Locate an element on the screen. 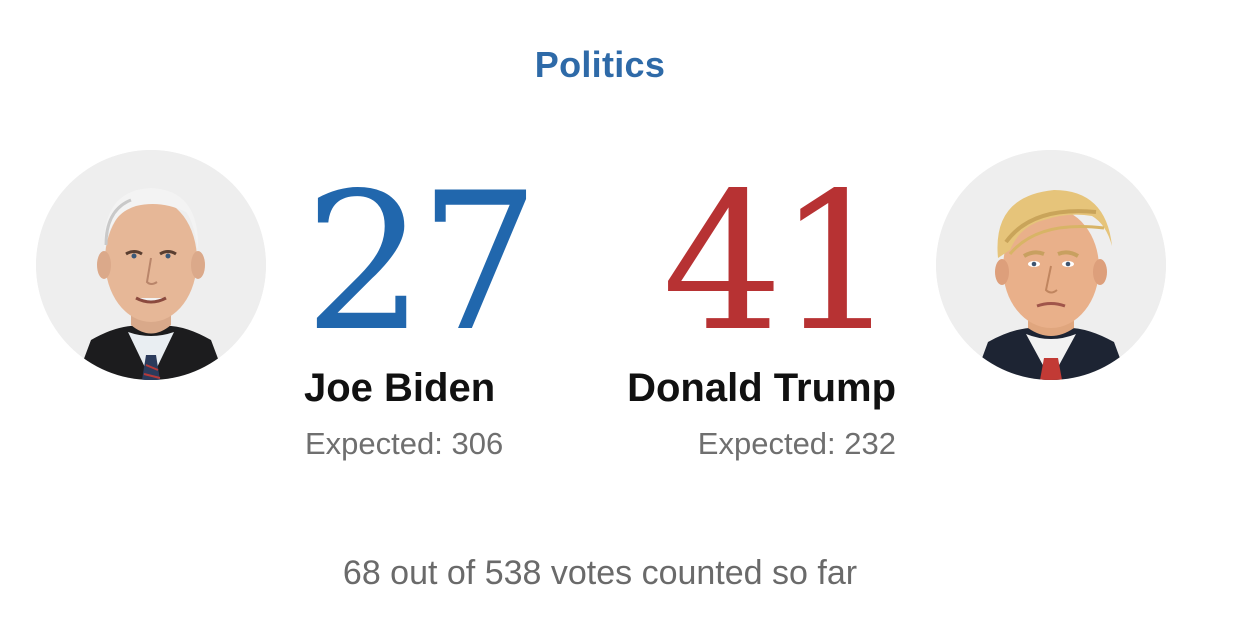 The height and width of the screenshot is (620, 1242). trump-avatar is located at coordinates (1051, 265).